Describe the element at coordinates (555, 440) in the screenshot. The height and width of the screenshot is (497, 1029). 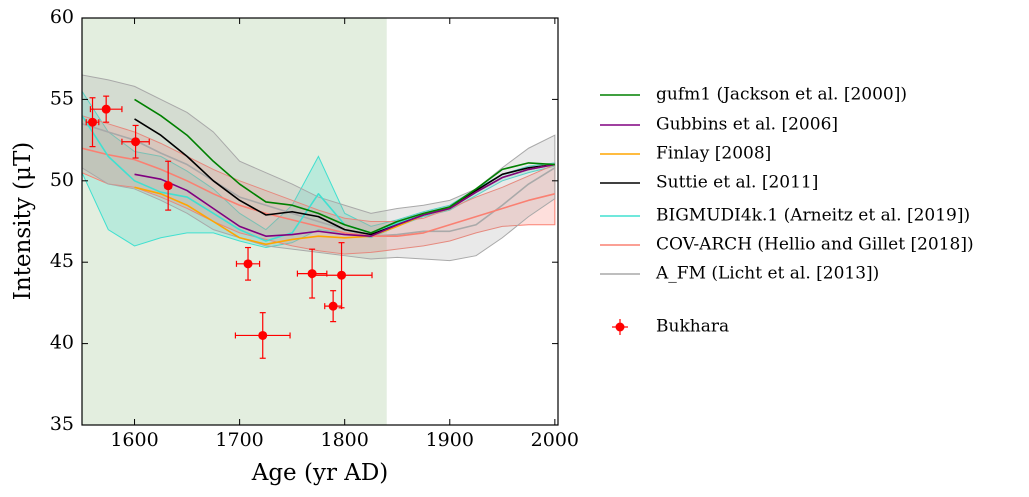
I see `x-tick-label: 2000` at that location.